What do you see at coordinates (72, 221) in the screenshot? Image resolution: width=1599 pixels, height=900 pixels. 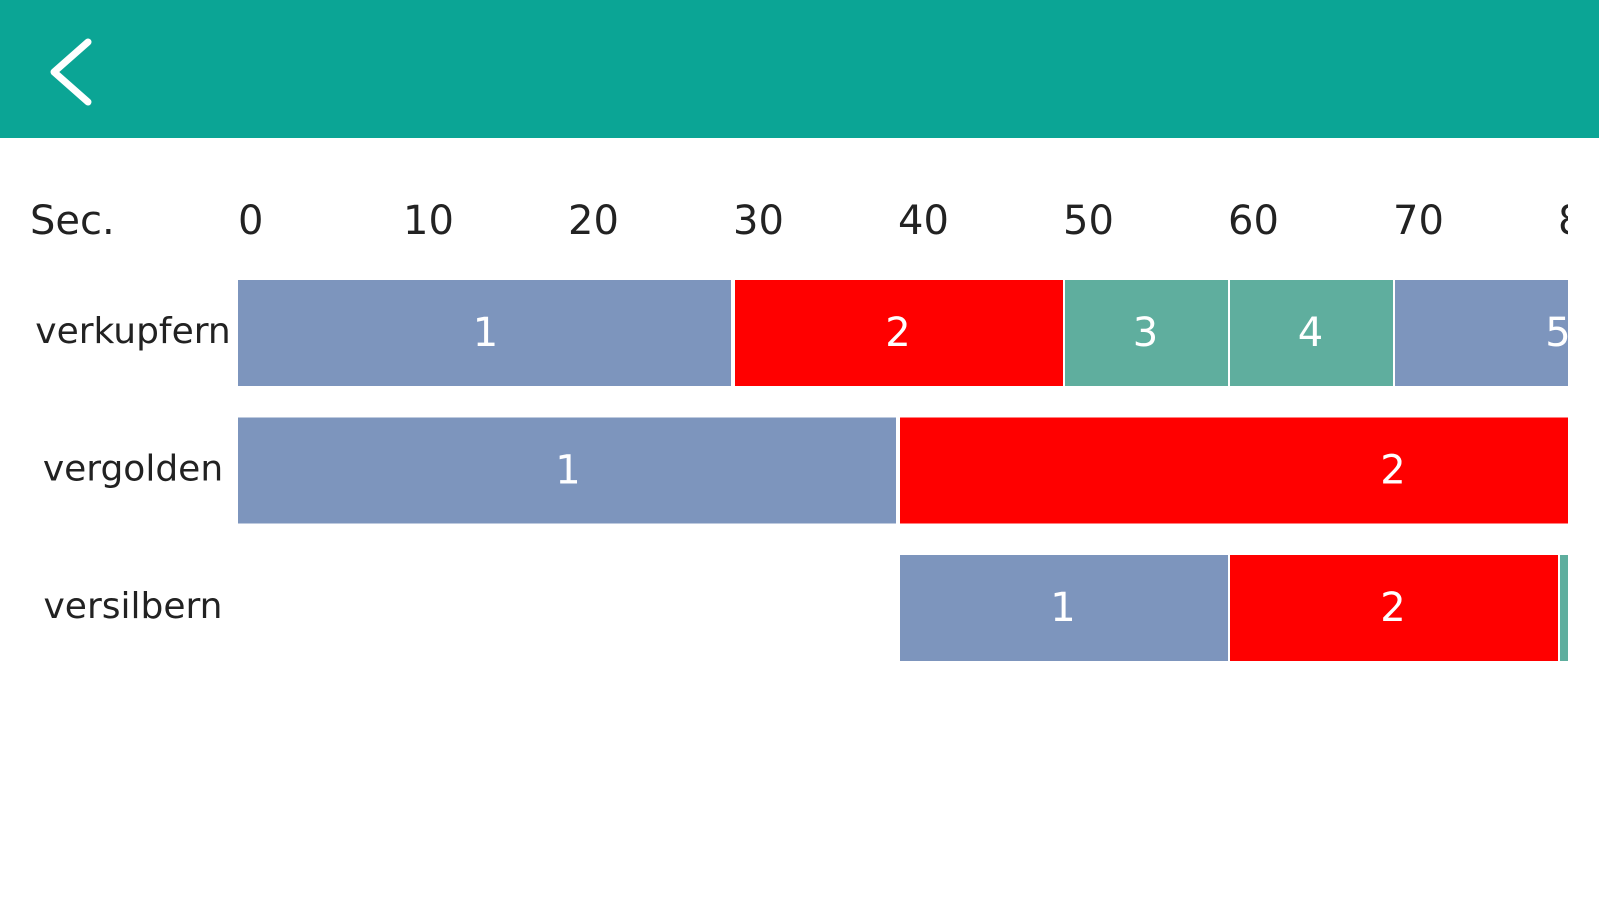 I see `axis-label: Sec.` at bounding box center [72, 221].